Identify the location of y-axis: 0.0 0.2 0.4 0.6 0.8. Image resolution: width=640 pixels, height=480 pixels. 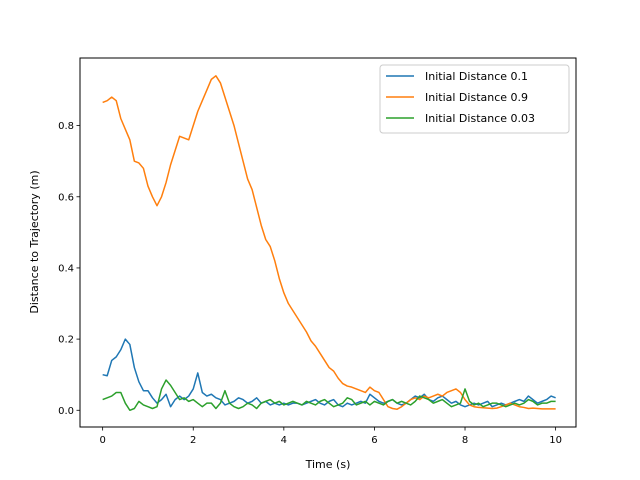
(69, 269).